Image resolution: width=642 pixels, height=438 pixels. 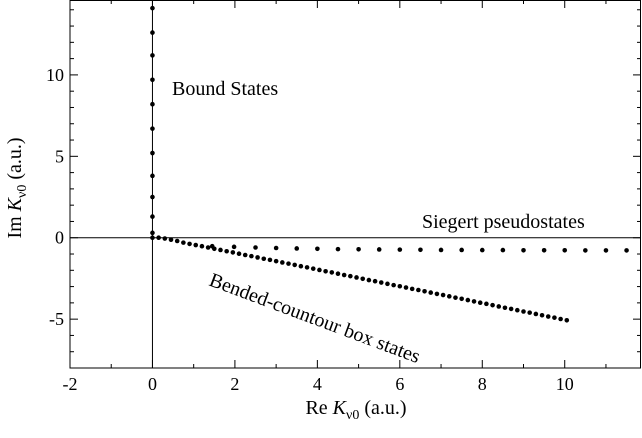 I want to click on y-axis-label-sub: ν0, so click(x=22, y=191).